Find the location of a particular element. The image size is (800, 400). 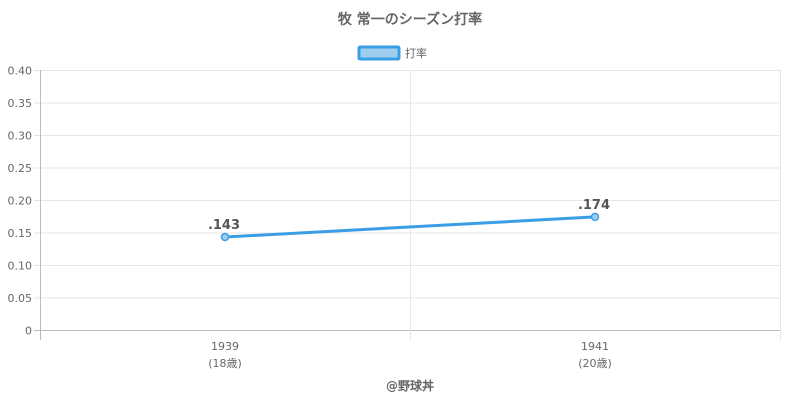

data-labels: .143 .174 is located at coordinates (409, 215).